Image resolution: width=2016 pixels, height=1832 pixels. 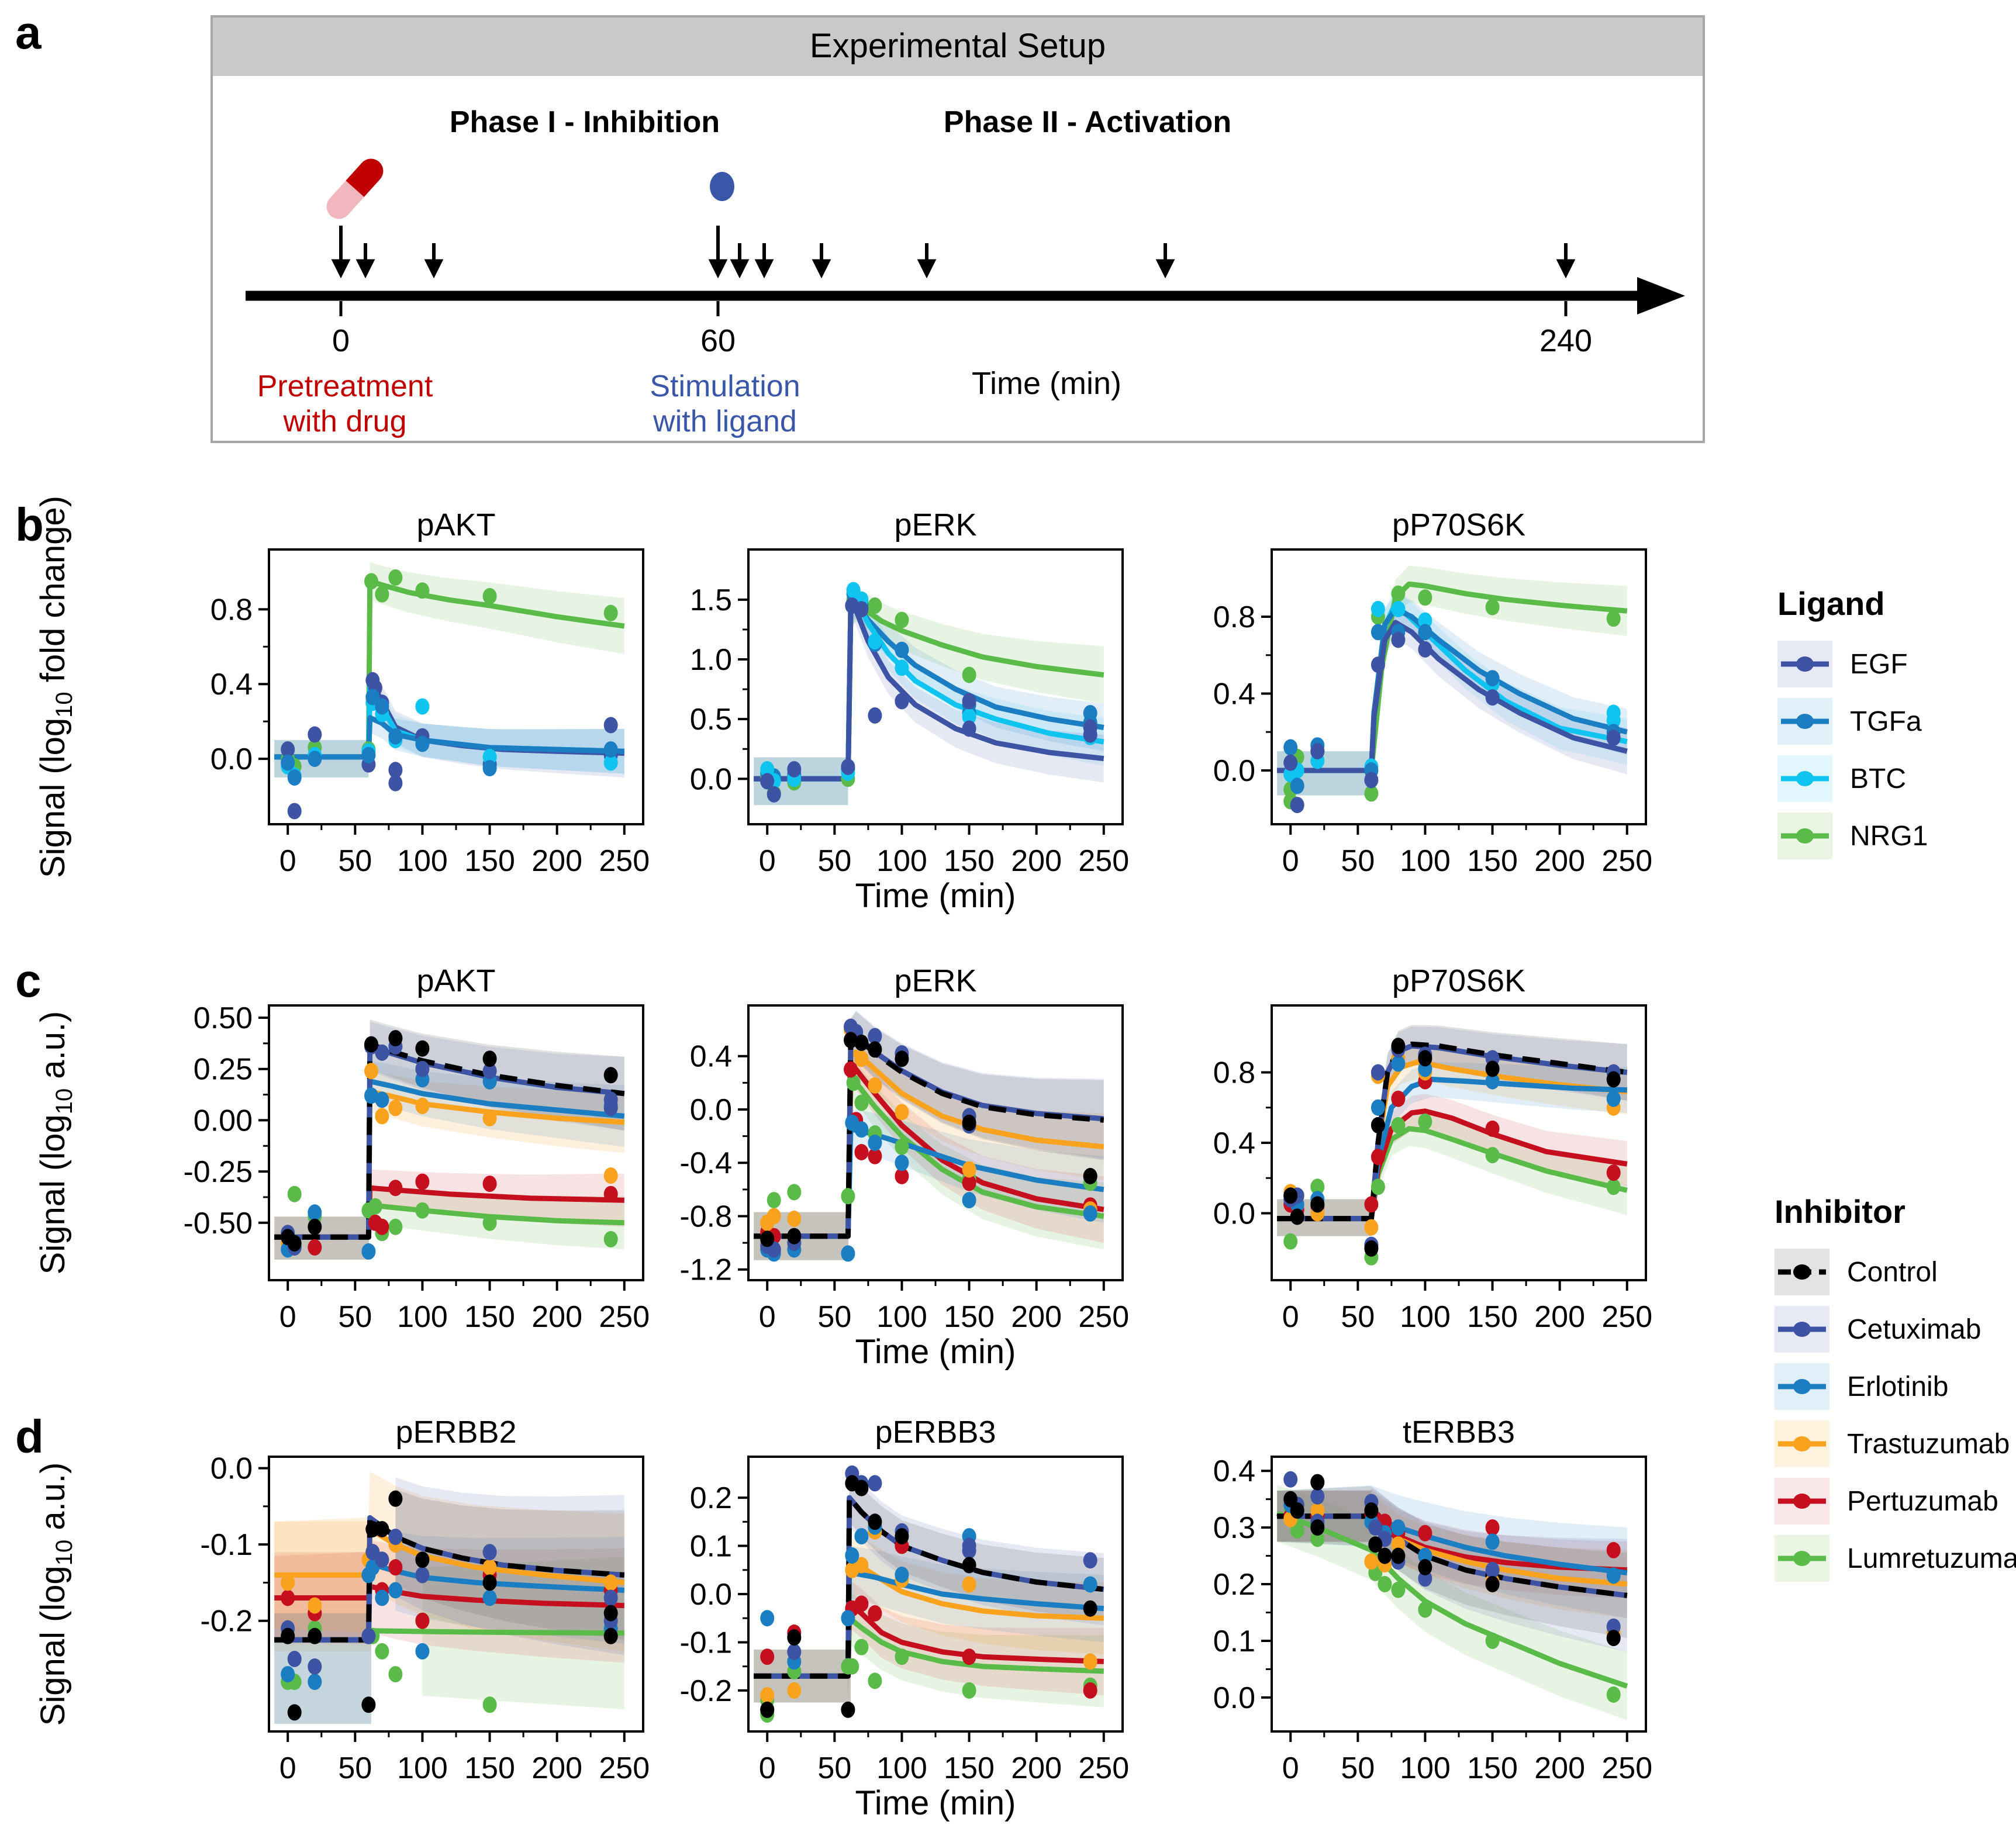 What do you see at coordinates (29, 1437) in the screenshot?
I see `panel-label-d: d` at bounding box center [29, 1437].